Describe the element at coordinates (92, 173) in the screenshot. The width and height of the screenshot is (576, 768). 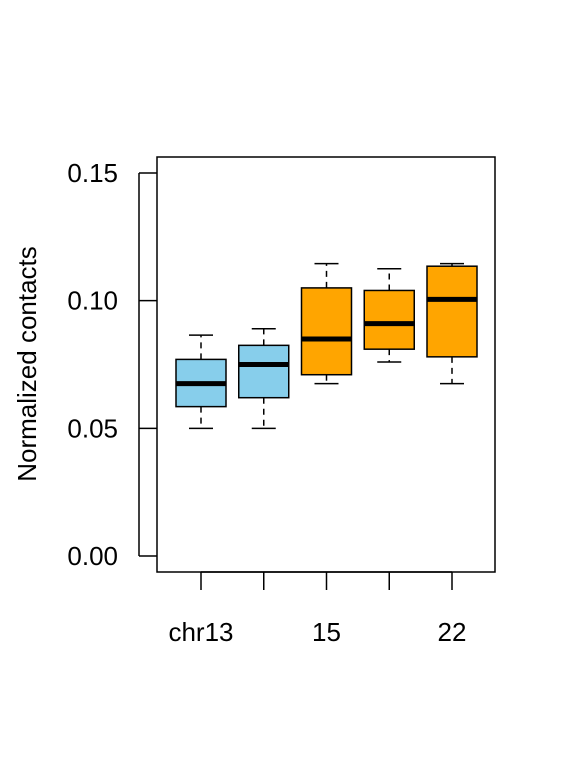
I see `y-tick-label: 0.15` at that location.